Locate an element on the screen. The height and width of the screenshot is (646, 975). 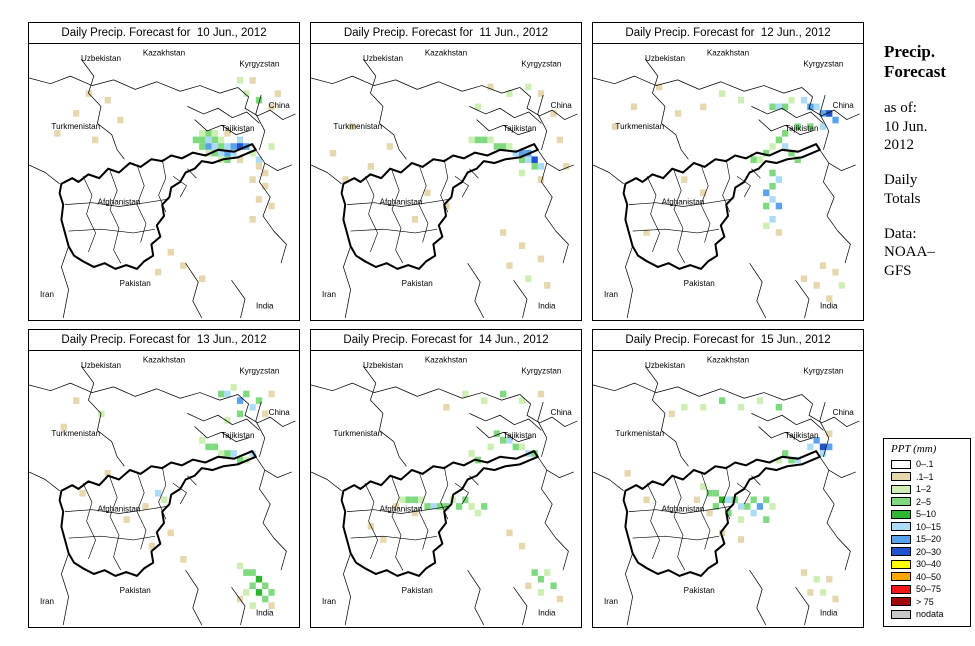
caption-title-line2: Forecast is located at coordinates (915, 72).